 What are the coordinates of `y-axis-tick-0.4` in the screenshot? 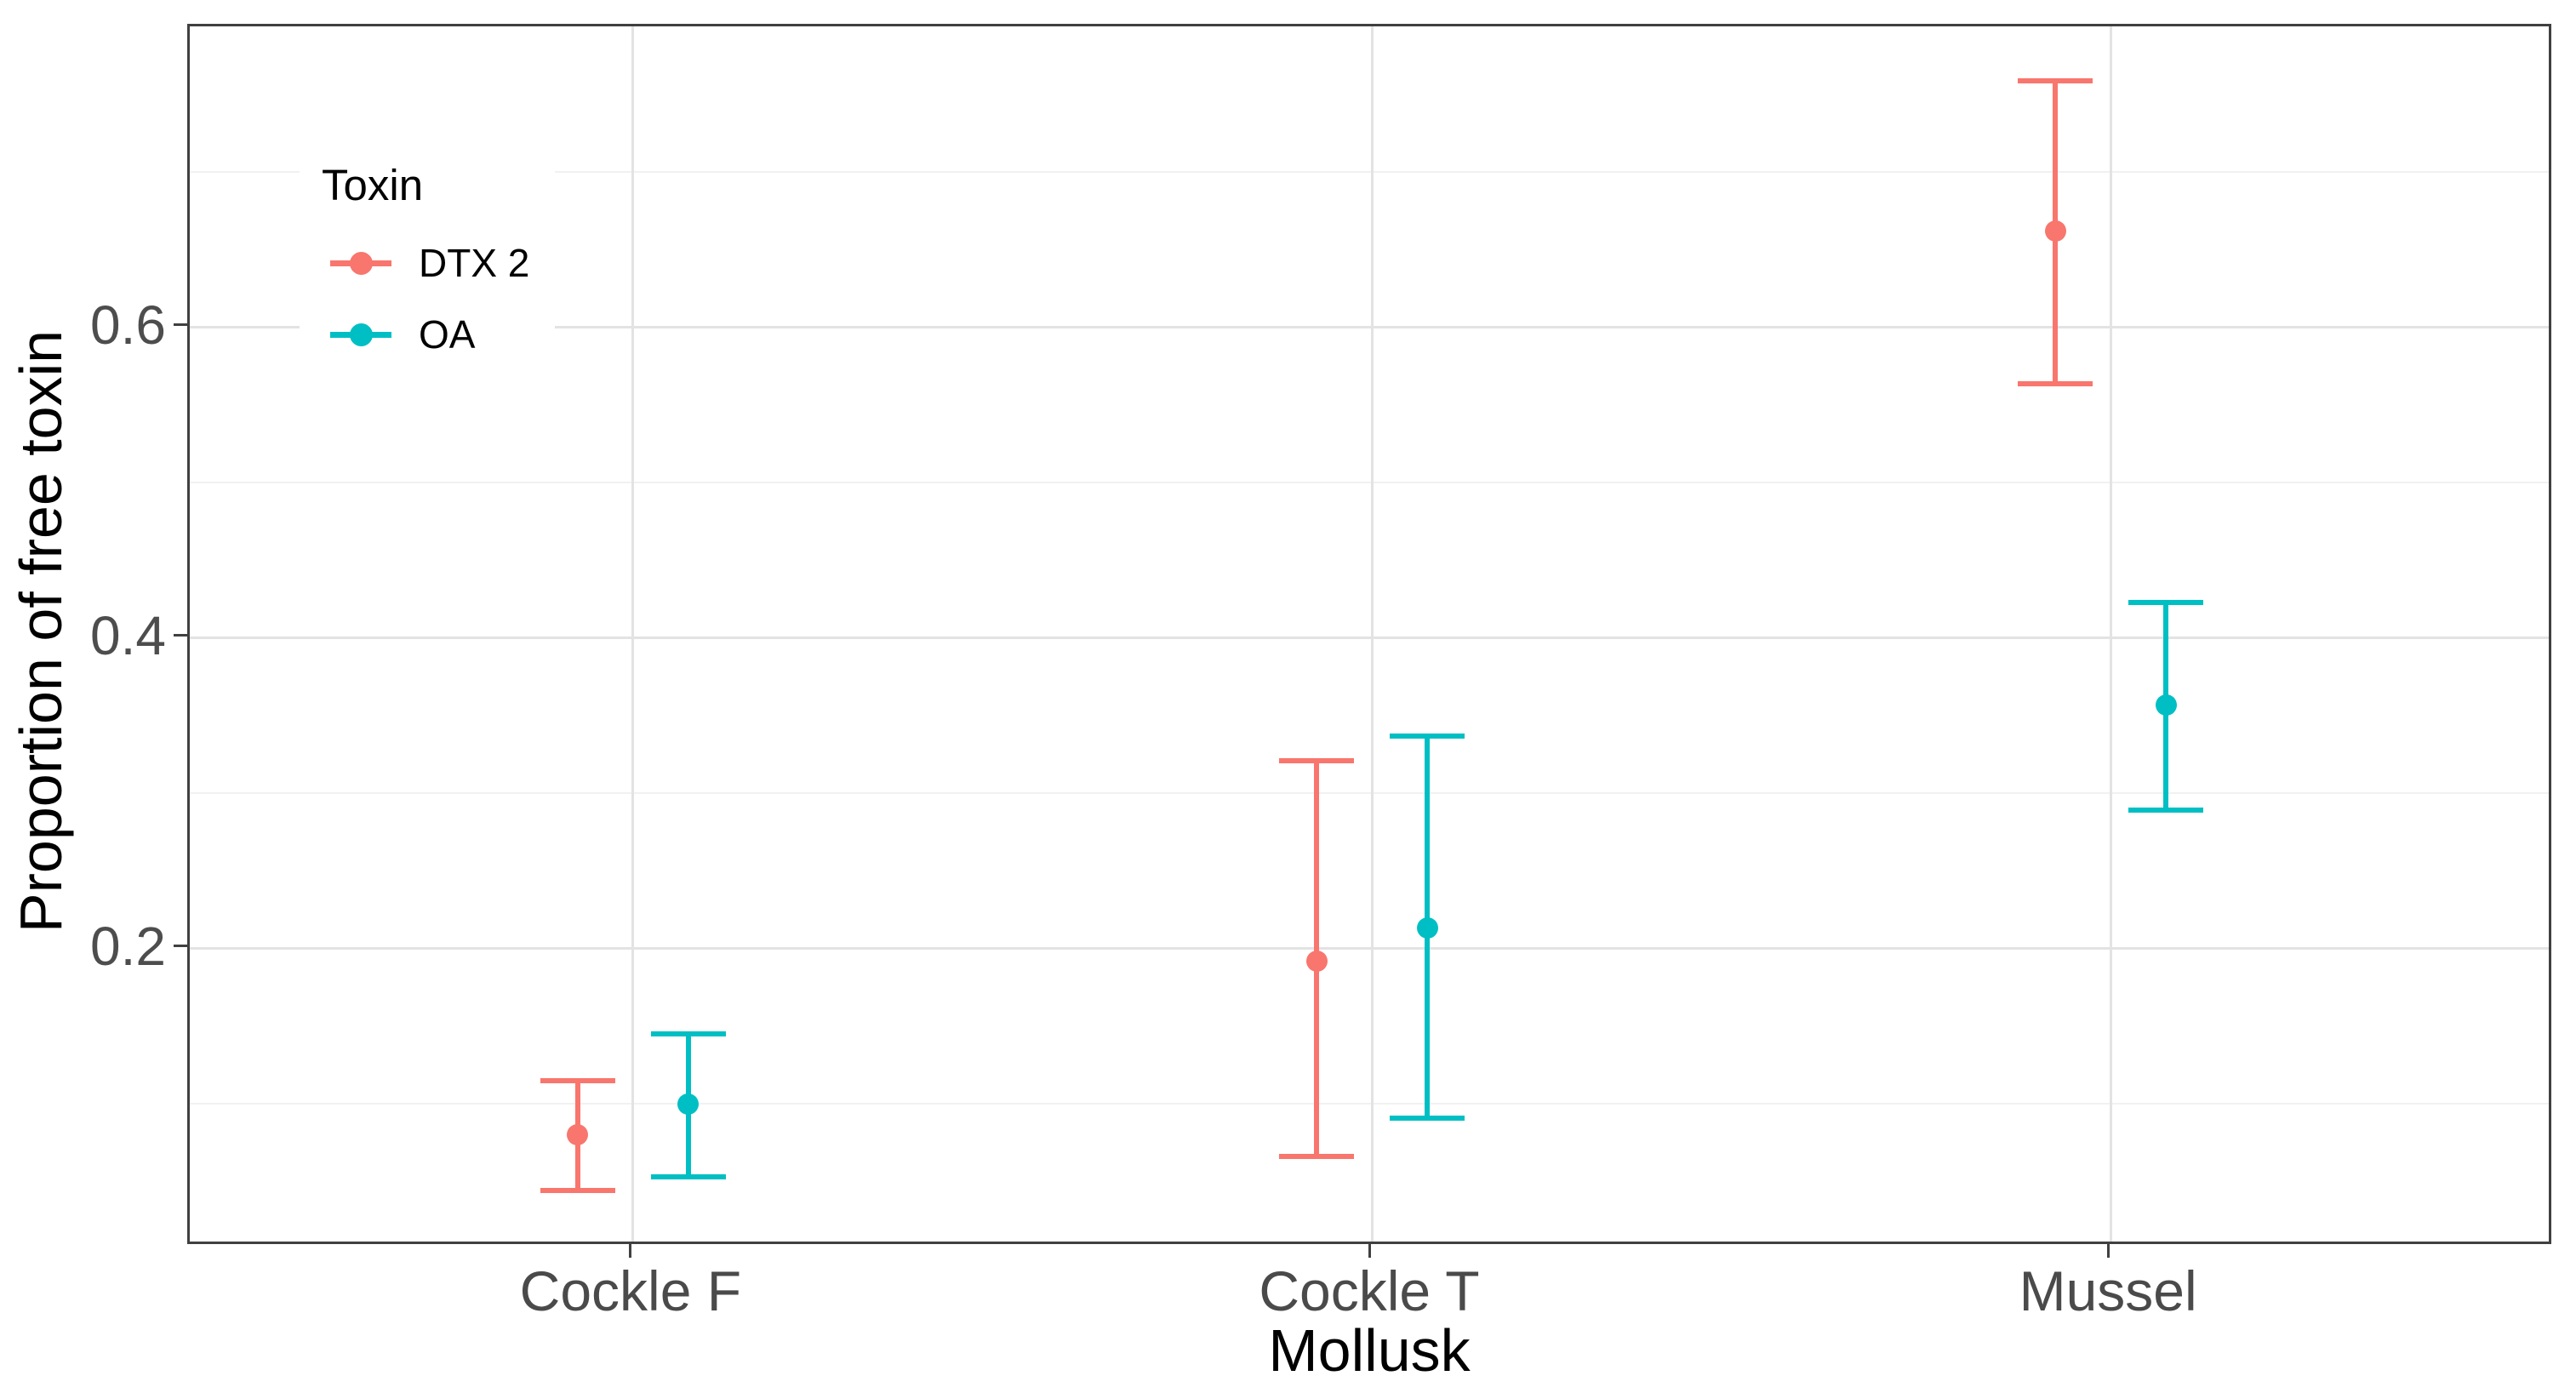 It's located at (180, 635).